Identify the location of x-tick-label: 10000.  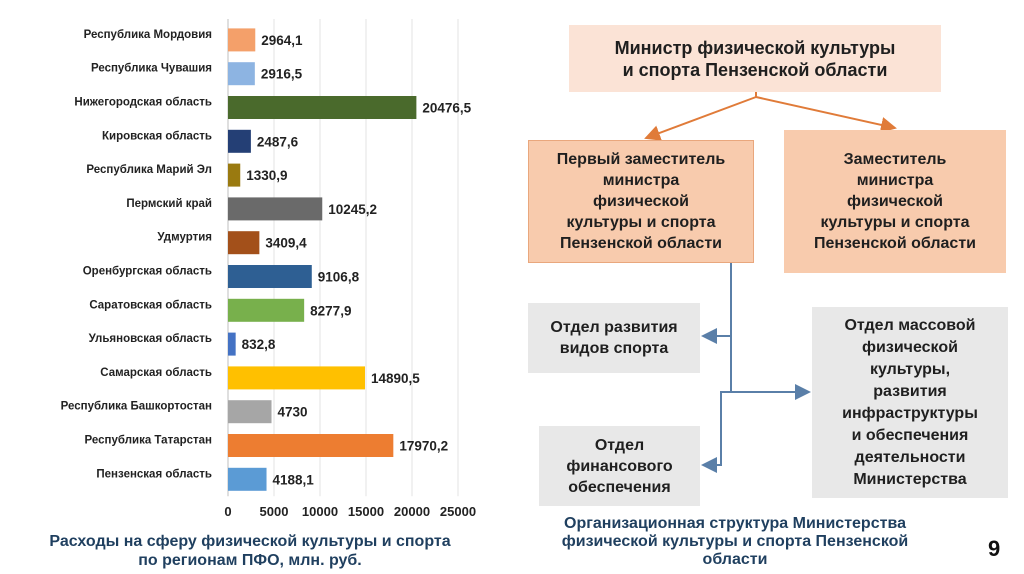
(320, 511).